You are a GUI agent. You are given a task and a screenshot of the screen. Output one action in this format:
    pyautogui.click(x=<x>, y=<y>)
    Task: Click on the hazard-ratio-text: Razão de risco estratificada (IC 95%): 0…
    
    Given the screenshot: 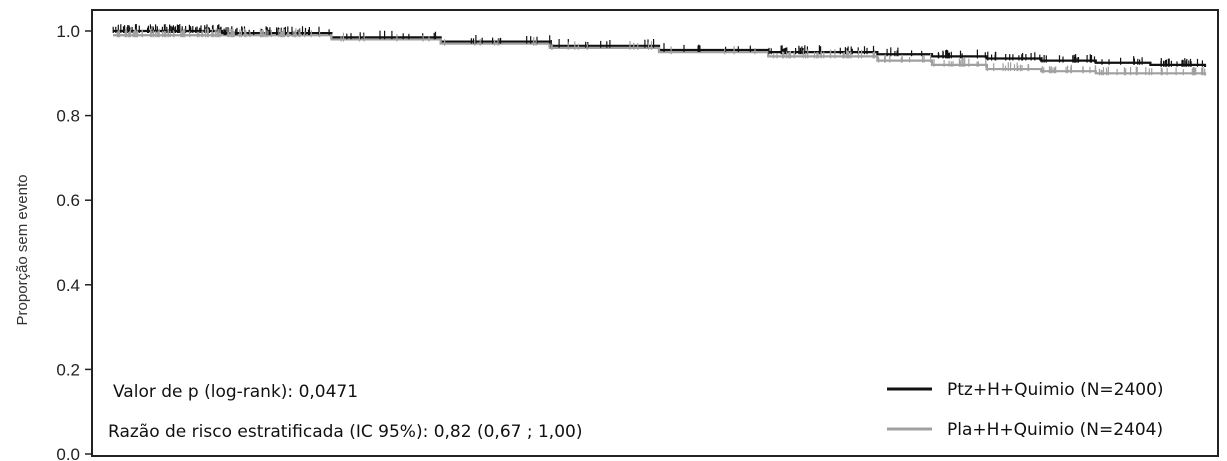 What is the action you would take?
    pyautogui.click(x=345, y=432)
    